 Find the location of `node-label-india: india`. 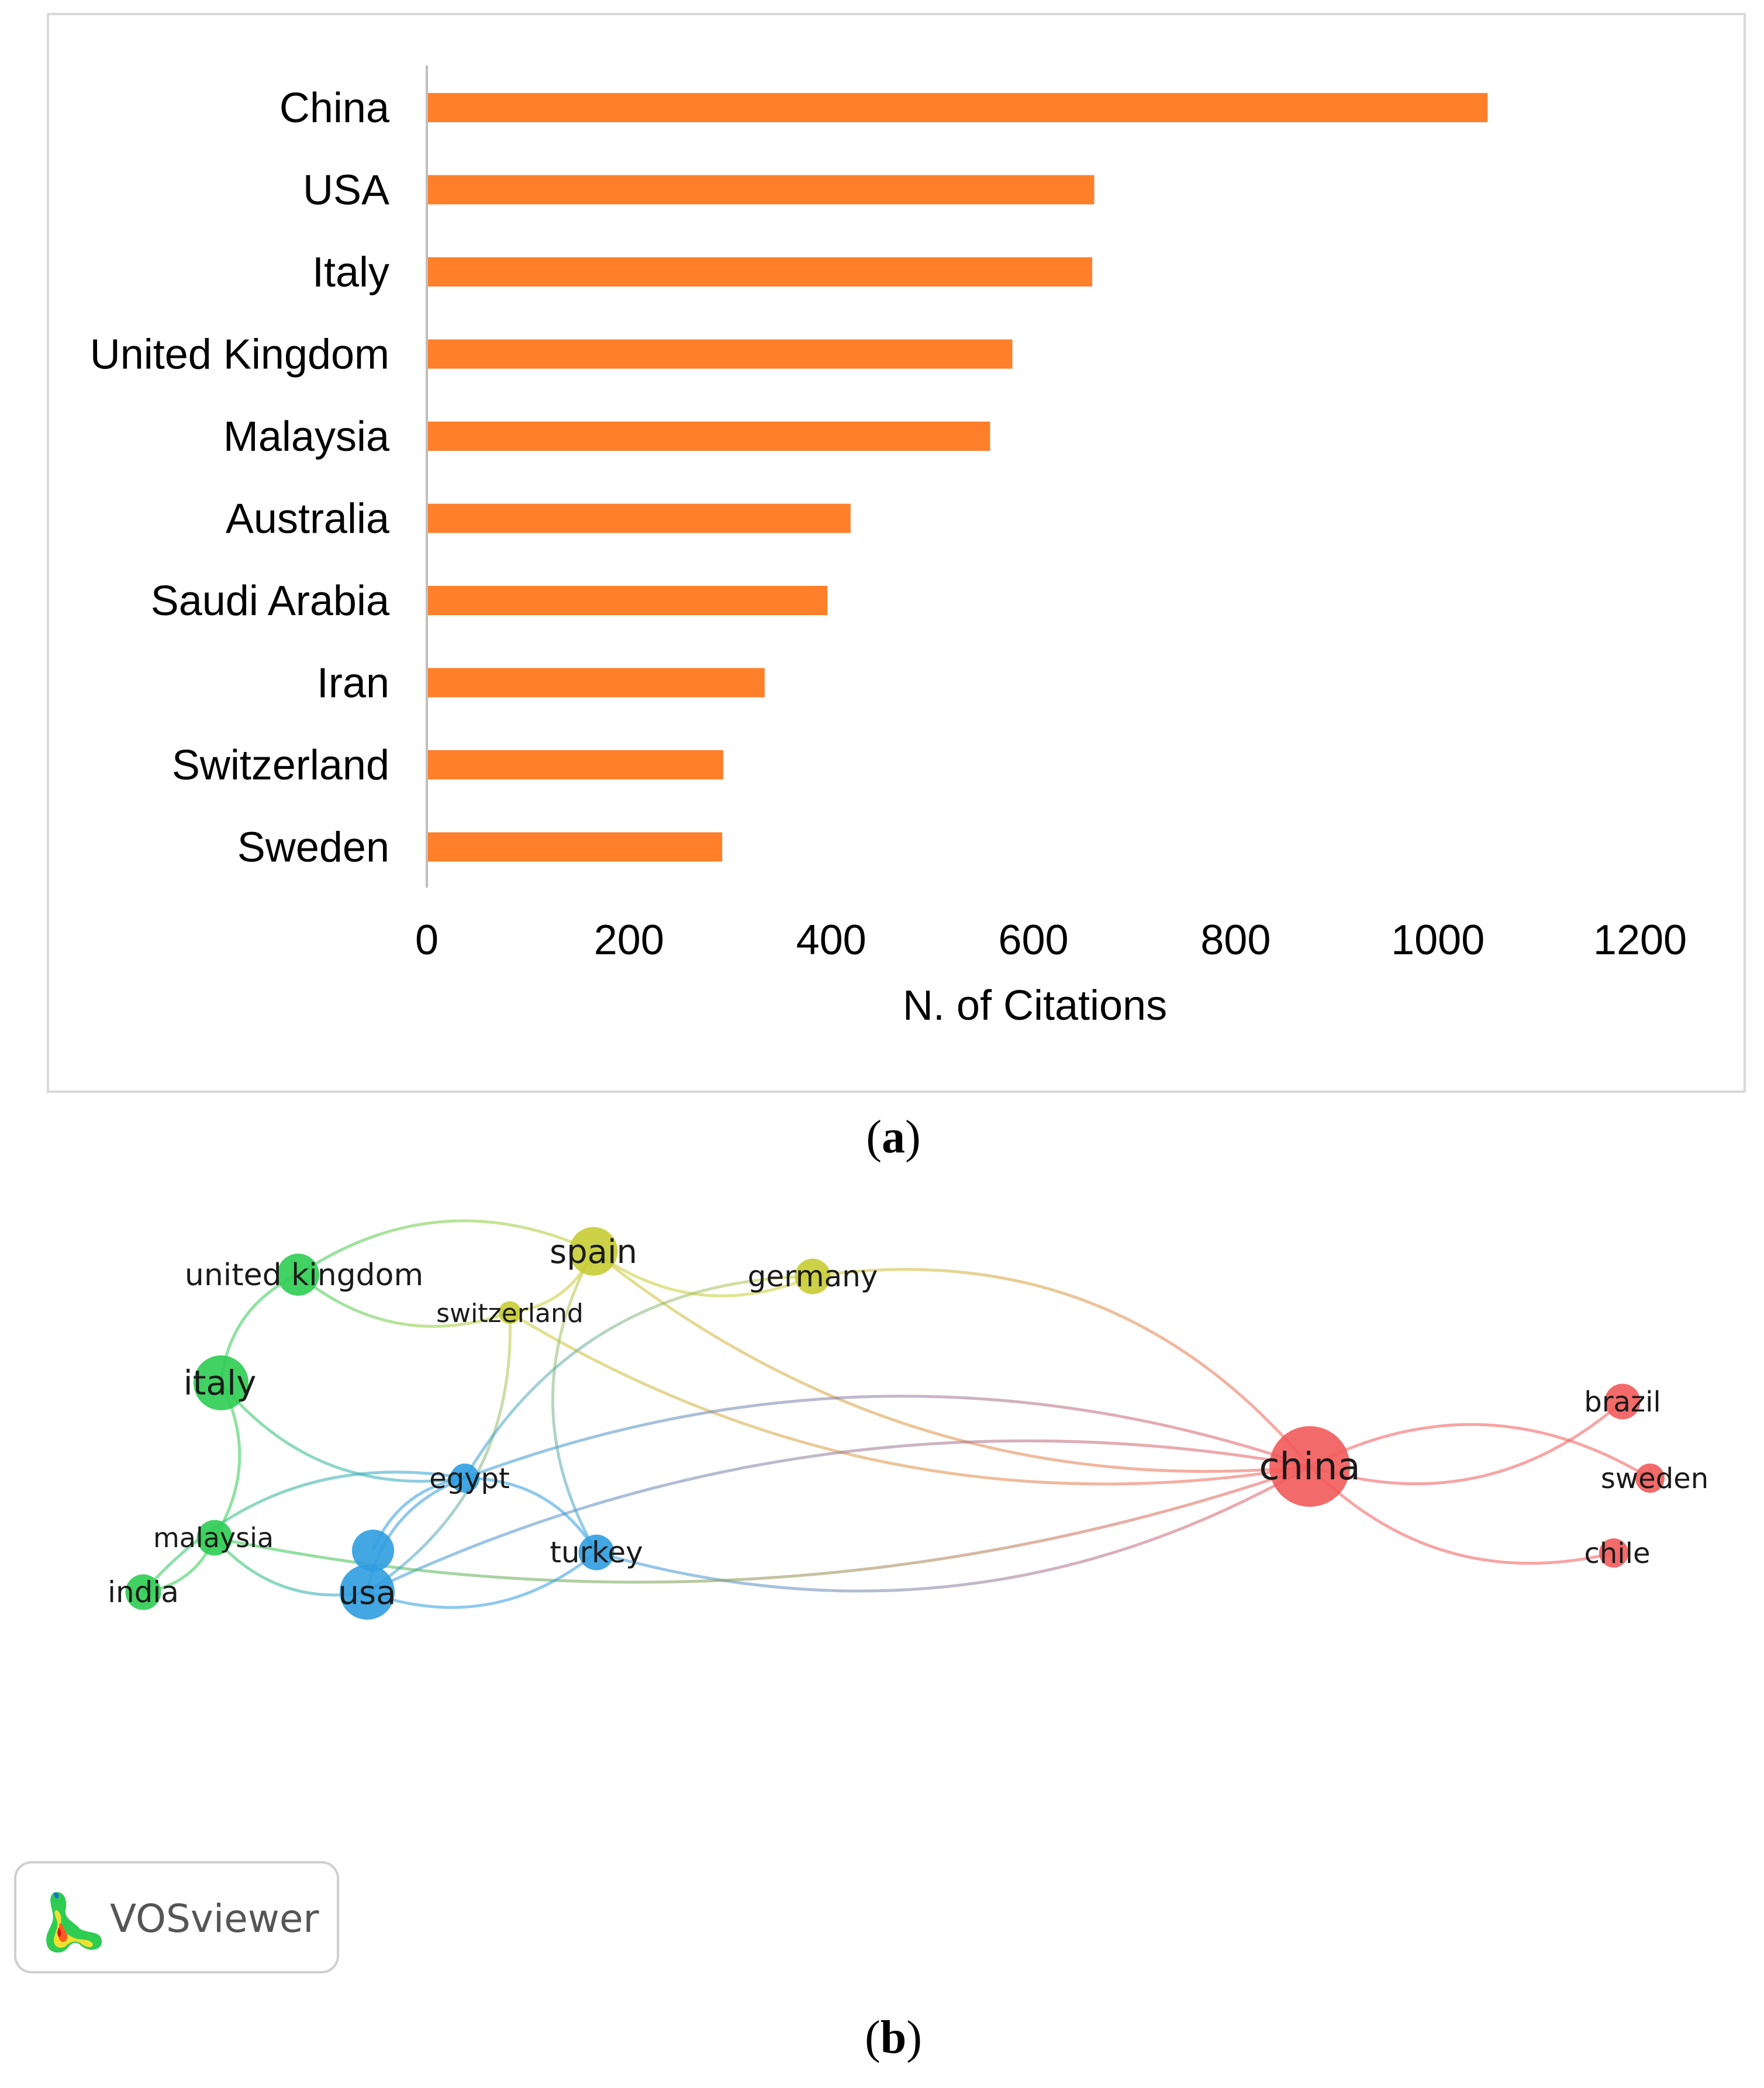

node-label-india: india is located at coordinates (143, 1592).